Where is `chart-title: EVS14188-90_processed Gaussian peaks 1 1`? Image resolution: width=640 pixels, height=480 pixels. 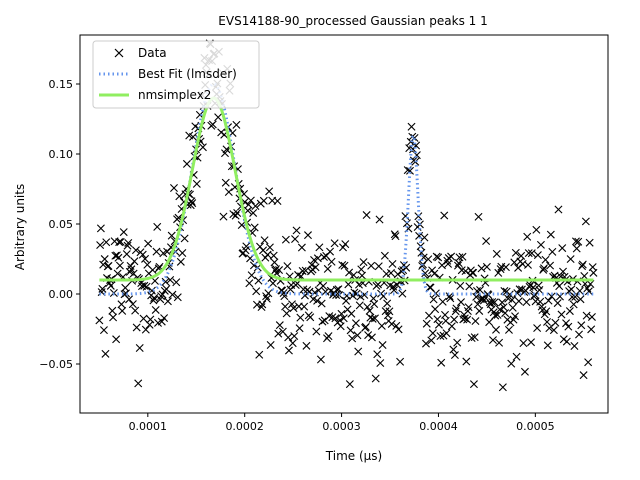 chart-title: EVS14188-90_processed Gaussian peaks 1 1 is located at coordinates (352, 21).